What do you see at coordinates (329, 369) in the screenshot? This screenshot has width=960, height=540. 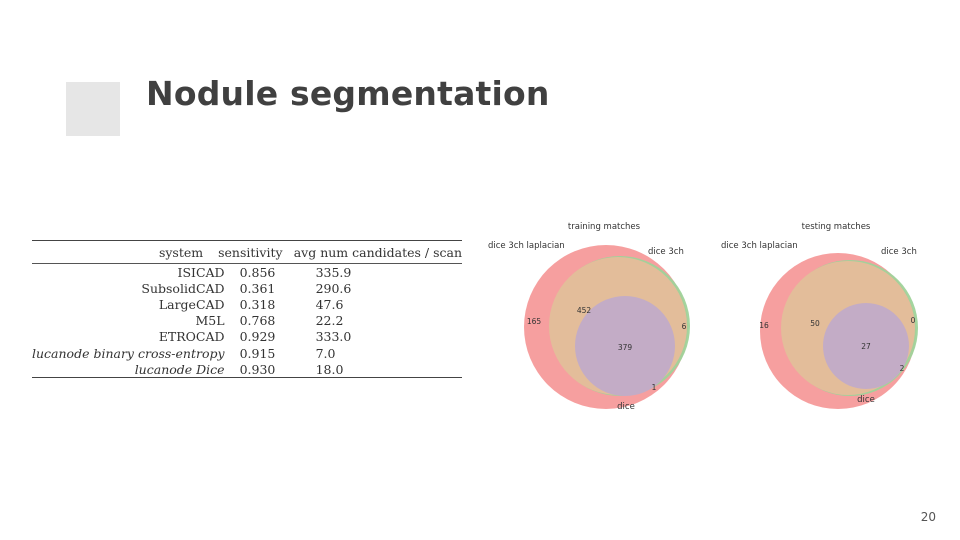 I see `cell-candidates: 18.0` at bounding box center [329, 369].